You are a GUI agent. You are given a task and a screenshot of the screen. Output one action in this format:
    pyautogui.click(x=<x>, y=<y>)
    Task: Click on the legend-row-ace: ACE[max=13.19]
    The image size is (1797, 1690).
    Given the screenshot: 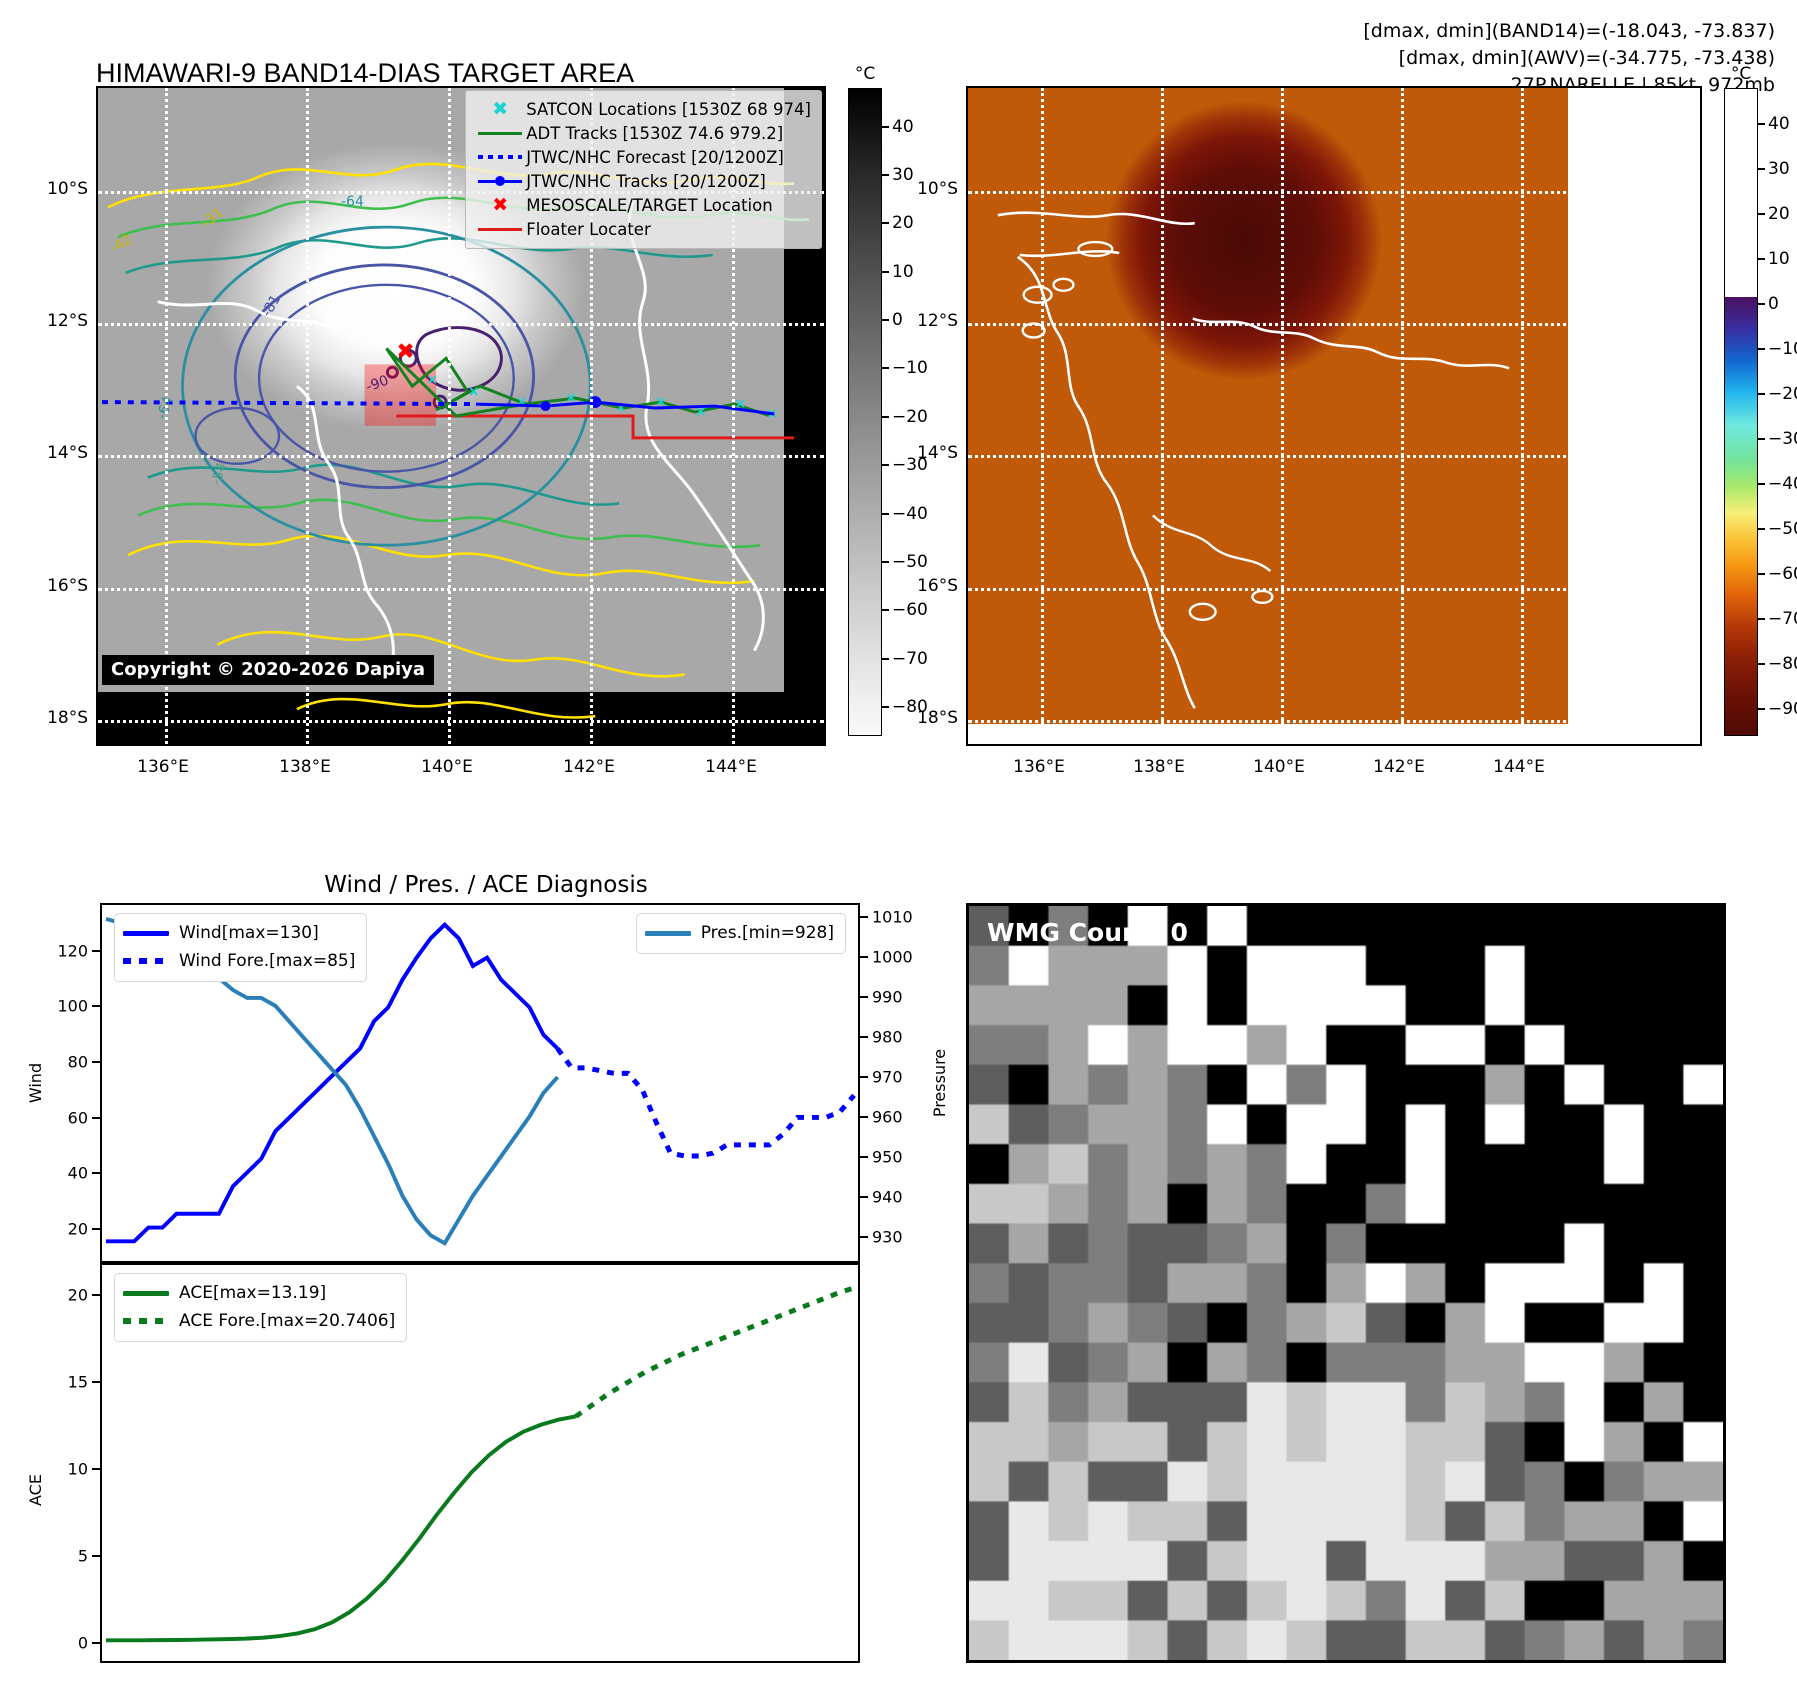 What is the action you would take?
    pyautogui.click(x=259, y=1293)
    